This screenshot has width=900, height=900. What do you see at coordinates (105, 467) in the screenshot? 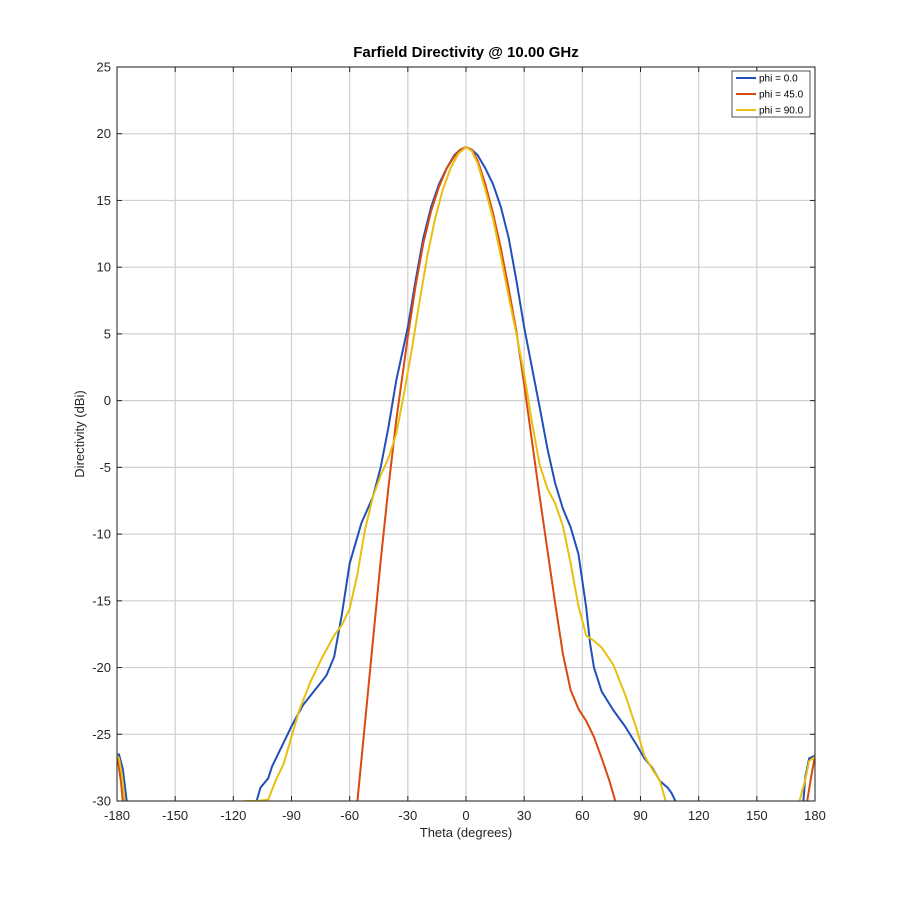
I see `y-tick-label: -5` at bounding box center [105, 467].